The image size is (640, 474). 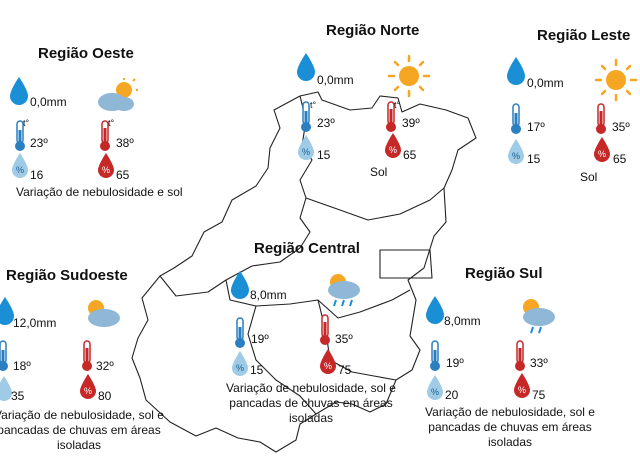 I want to click on region-title: Região Central, so click(x=307, y=248).